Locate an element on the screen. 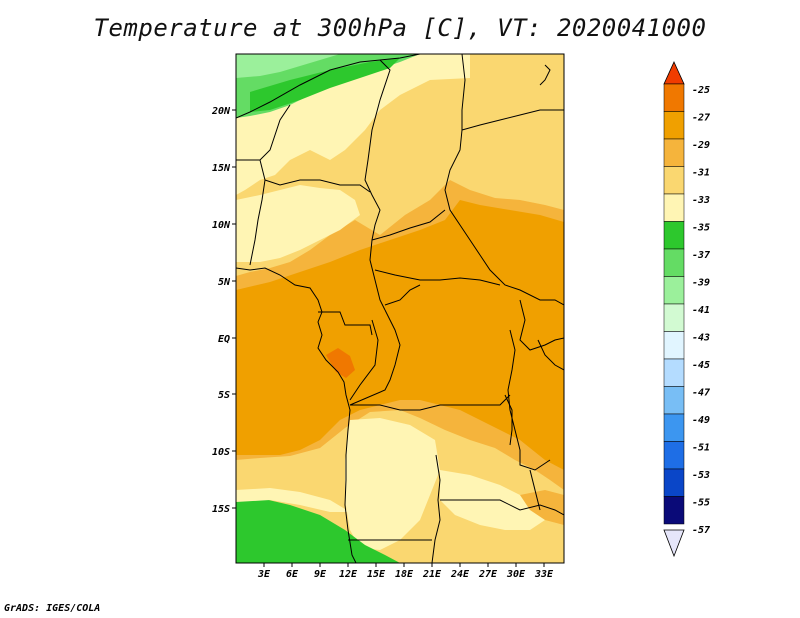 The width and height of the screenshot is (800, 618). colorbar-label: -49 is located at coordinates (701, 420).